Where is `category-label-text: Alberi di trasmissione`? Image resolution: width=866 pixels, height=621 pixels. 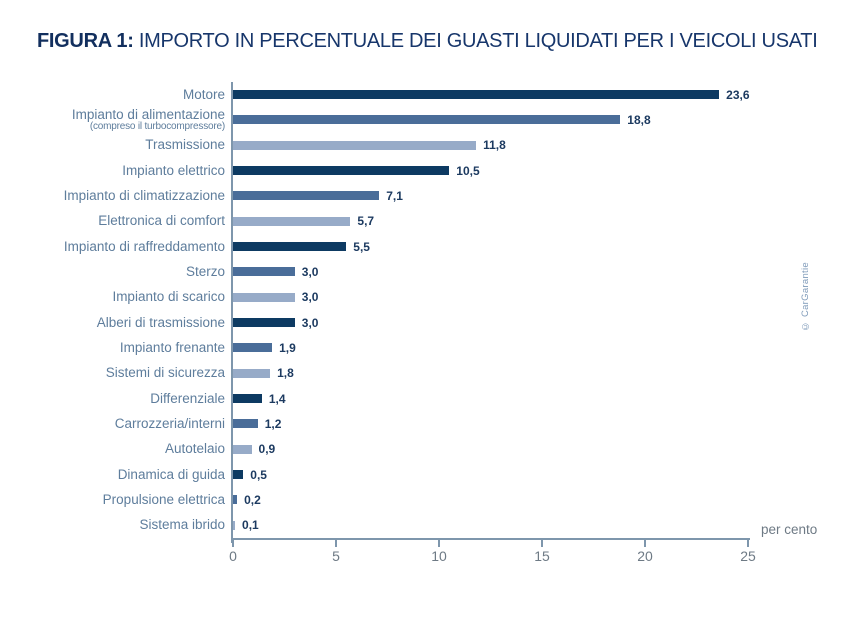
category-label-text: Alberi di trasmissione is located at coordinates (160, 322).